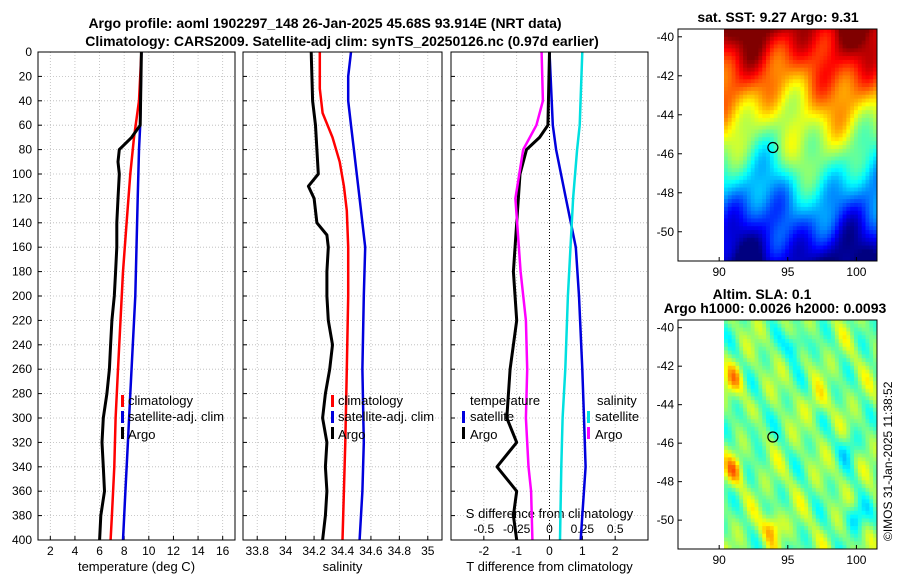  I want to click on legend-label-argo: Argo, so click(351, 434).